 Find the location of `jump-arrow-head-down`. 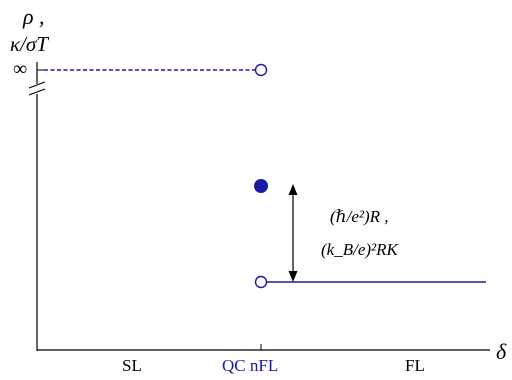

jump-arrow-head-down is located at coordinates (293, 276).